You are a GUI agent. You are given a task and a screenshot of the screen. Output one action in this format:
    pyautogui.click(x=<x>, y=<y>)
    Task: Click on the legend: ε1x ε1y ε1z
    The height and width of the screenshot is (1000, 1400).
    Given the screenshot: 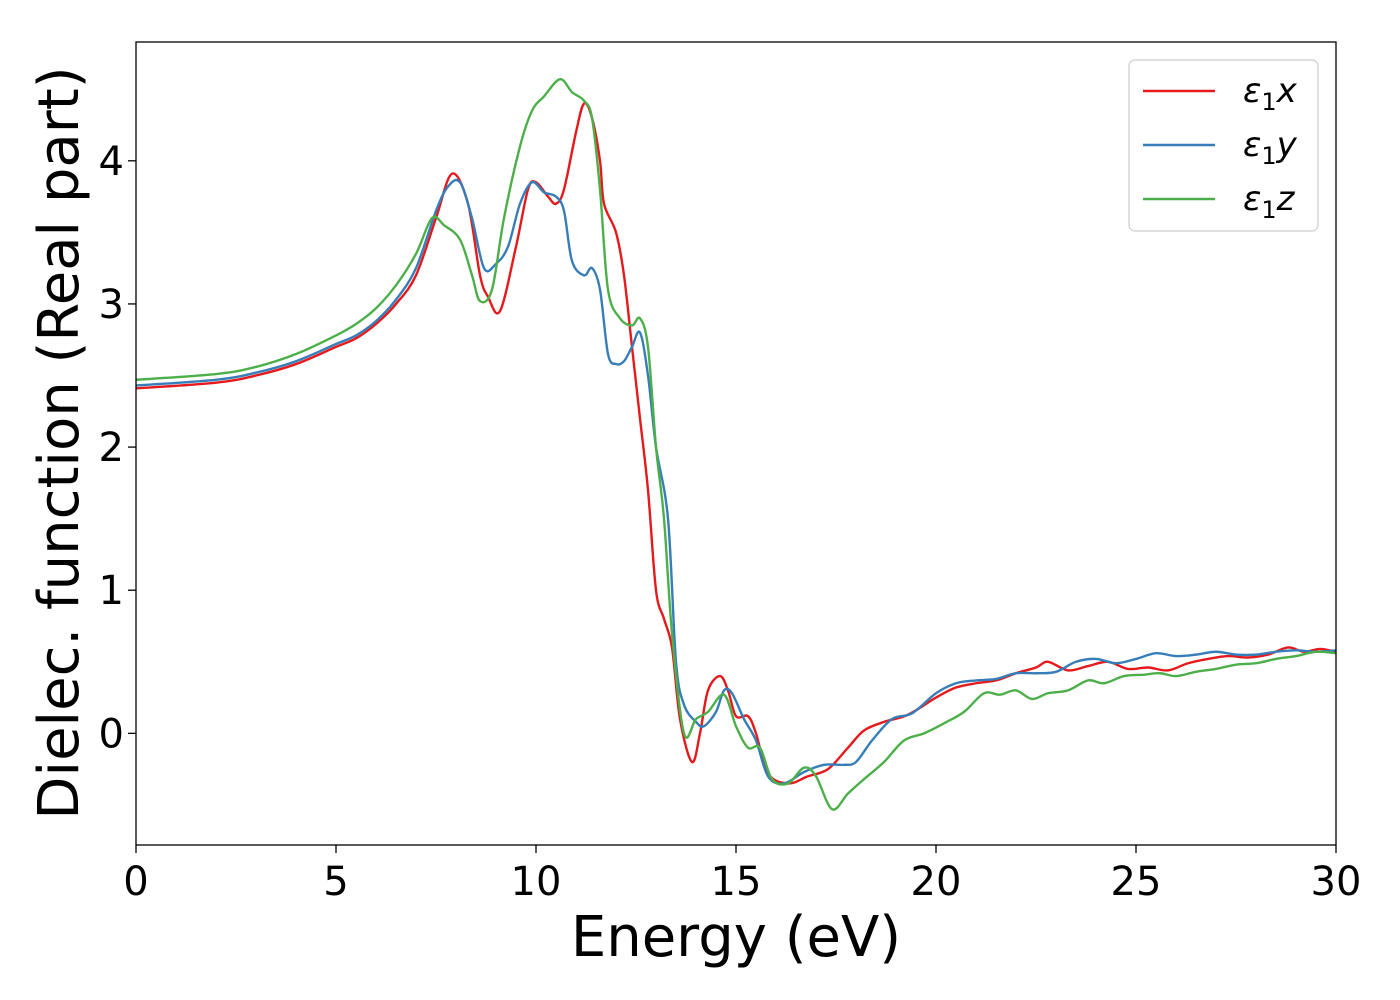 What is the action you would take?
    pyautogui.click(x=1223, y=145)
    